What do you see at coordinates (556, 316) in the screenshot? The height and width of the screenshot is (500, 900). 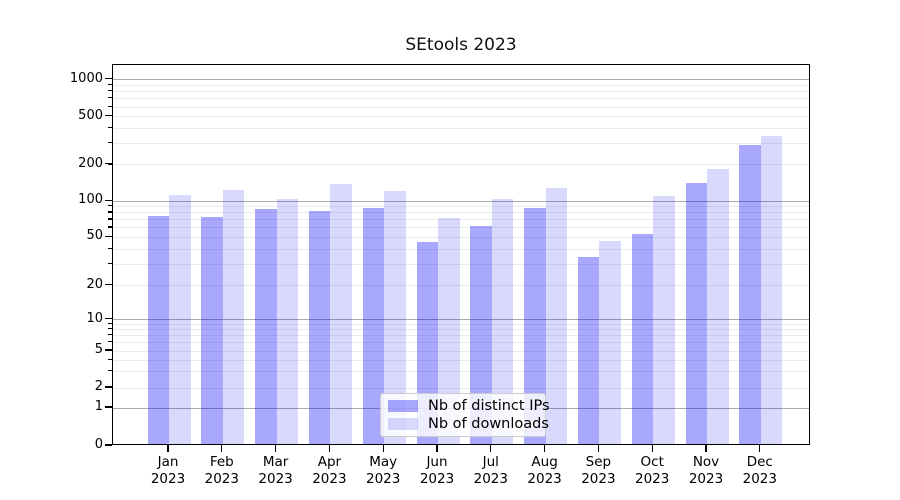 I see `bar-nb-of-downloads-aug` at bounding box center [556, 316].